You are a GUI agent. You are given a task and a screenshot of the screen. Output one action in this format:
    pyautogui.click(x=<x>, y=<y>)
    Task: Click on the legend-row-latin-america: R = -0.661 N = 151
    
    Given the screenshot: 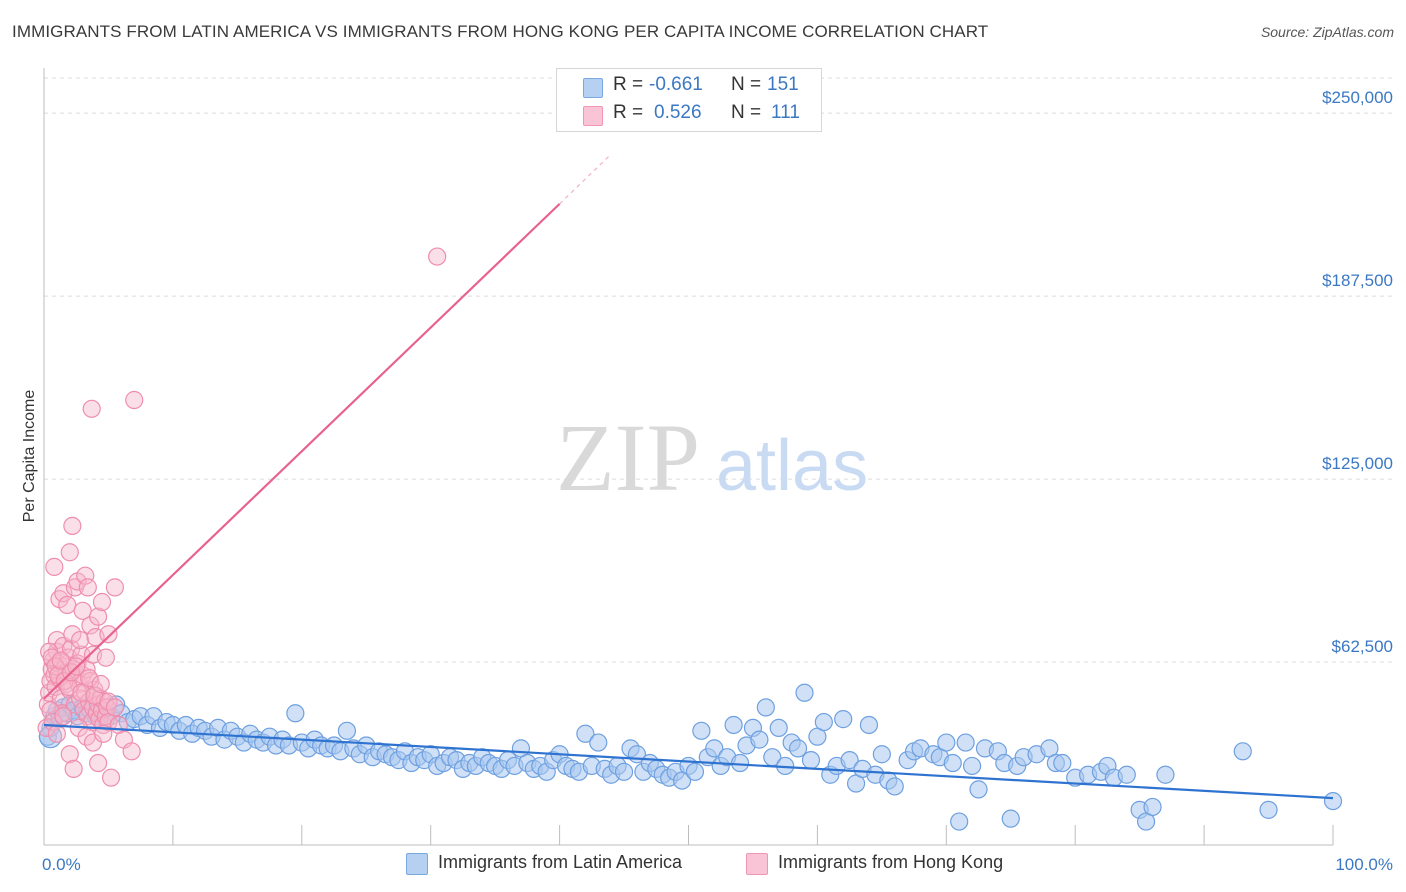 What is the action you would take?
    pyautogui.click(x=689, y=87)
    